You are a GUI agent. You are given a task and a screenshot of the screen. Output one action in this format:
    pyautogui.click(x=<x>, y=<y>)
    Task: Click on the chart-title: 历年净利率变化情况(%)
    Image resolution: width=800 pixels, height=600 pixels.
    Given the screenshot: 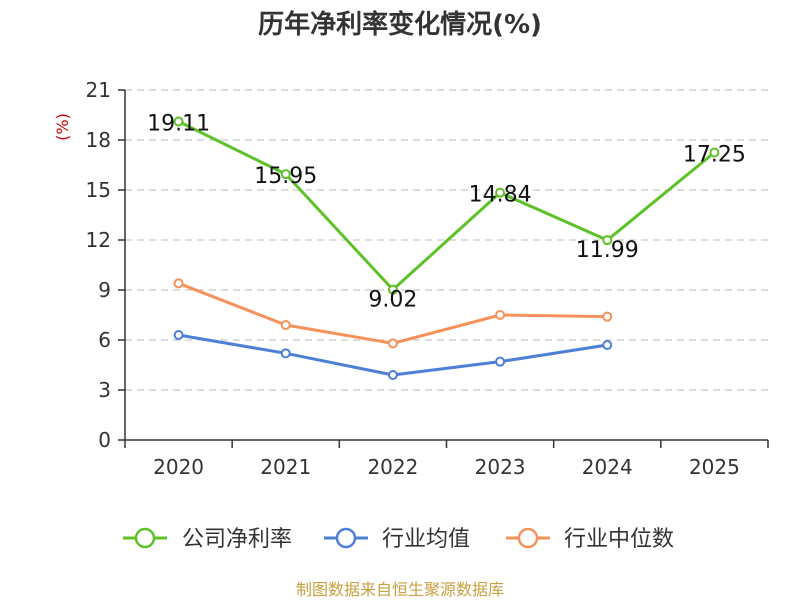 What is the action you would take?
    pyautogui.click(x=400, y=24)
    